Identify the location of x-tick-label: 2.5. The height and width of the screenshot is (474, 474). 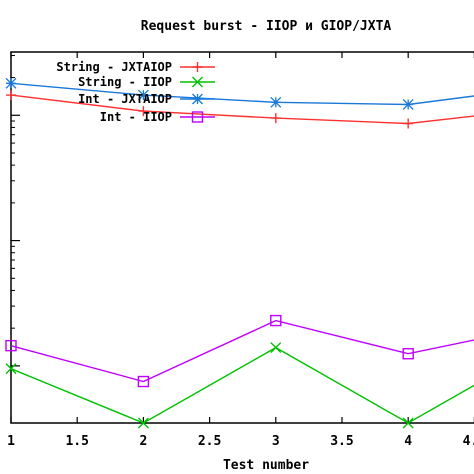
(209, 441).